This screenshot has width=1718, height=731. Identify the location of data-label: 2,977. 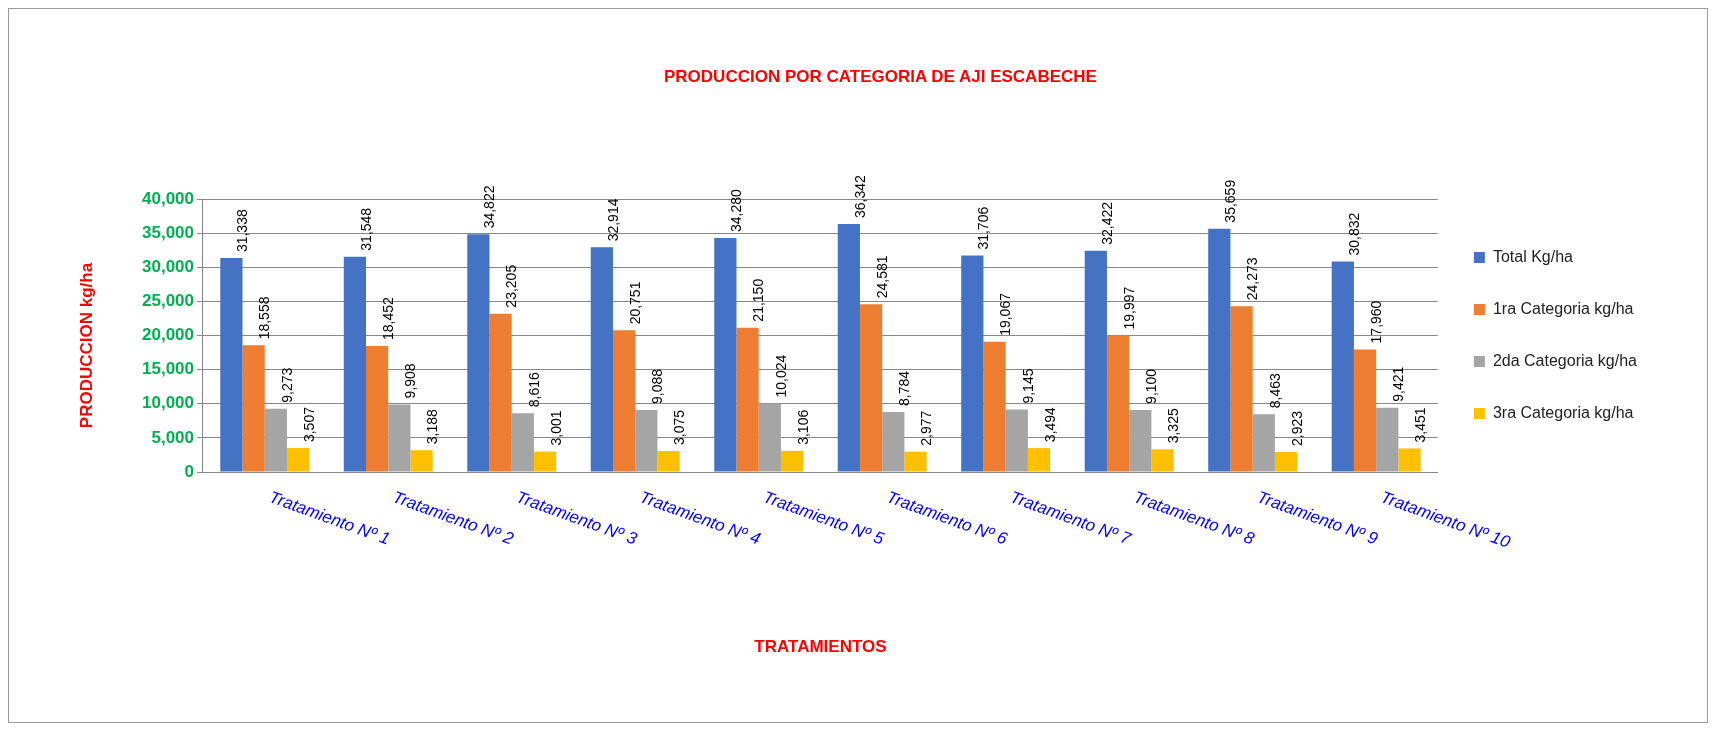
(926, 428).